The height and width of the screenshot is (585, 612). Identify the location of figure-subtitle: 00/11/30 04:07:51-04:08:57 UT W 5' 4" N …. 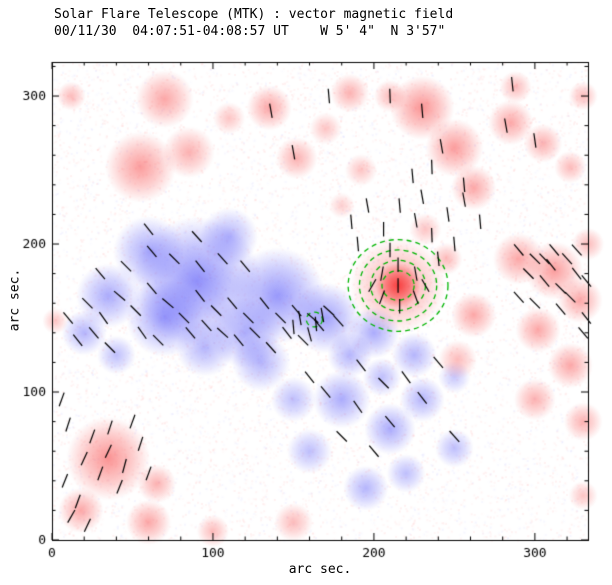
(250, 31).